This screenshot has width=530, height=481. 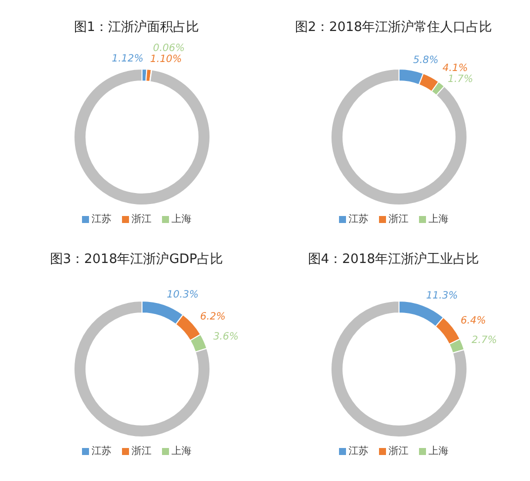 What do you see at coordinates (442, 296) in the screenshot?
I see `data-label: 11.3%` at bounding box center [442, 296].